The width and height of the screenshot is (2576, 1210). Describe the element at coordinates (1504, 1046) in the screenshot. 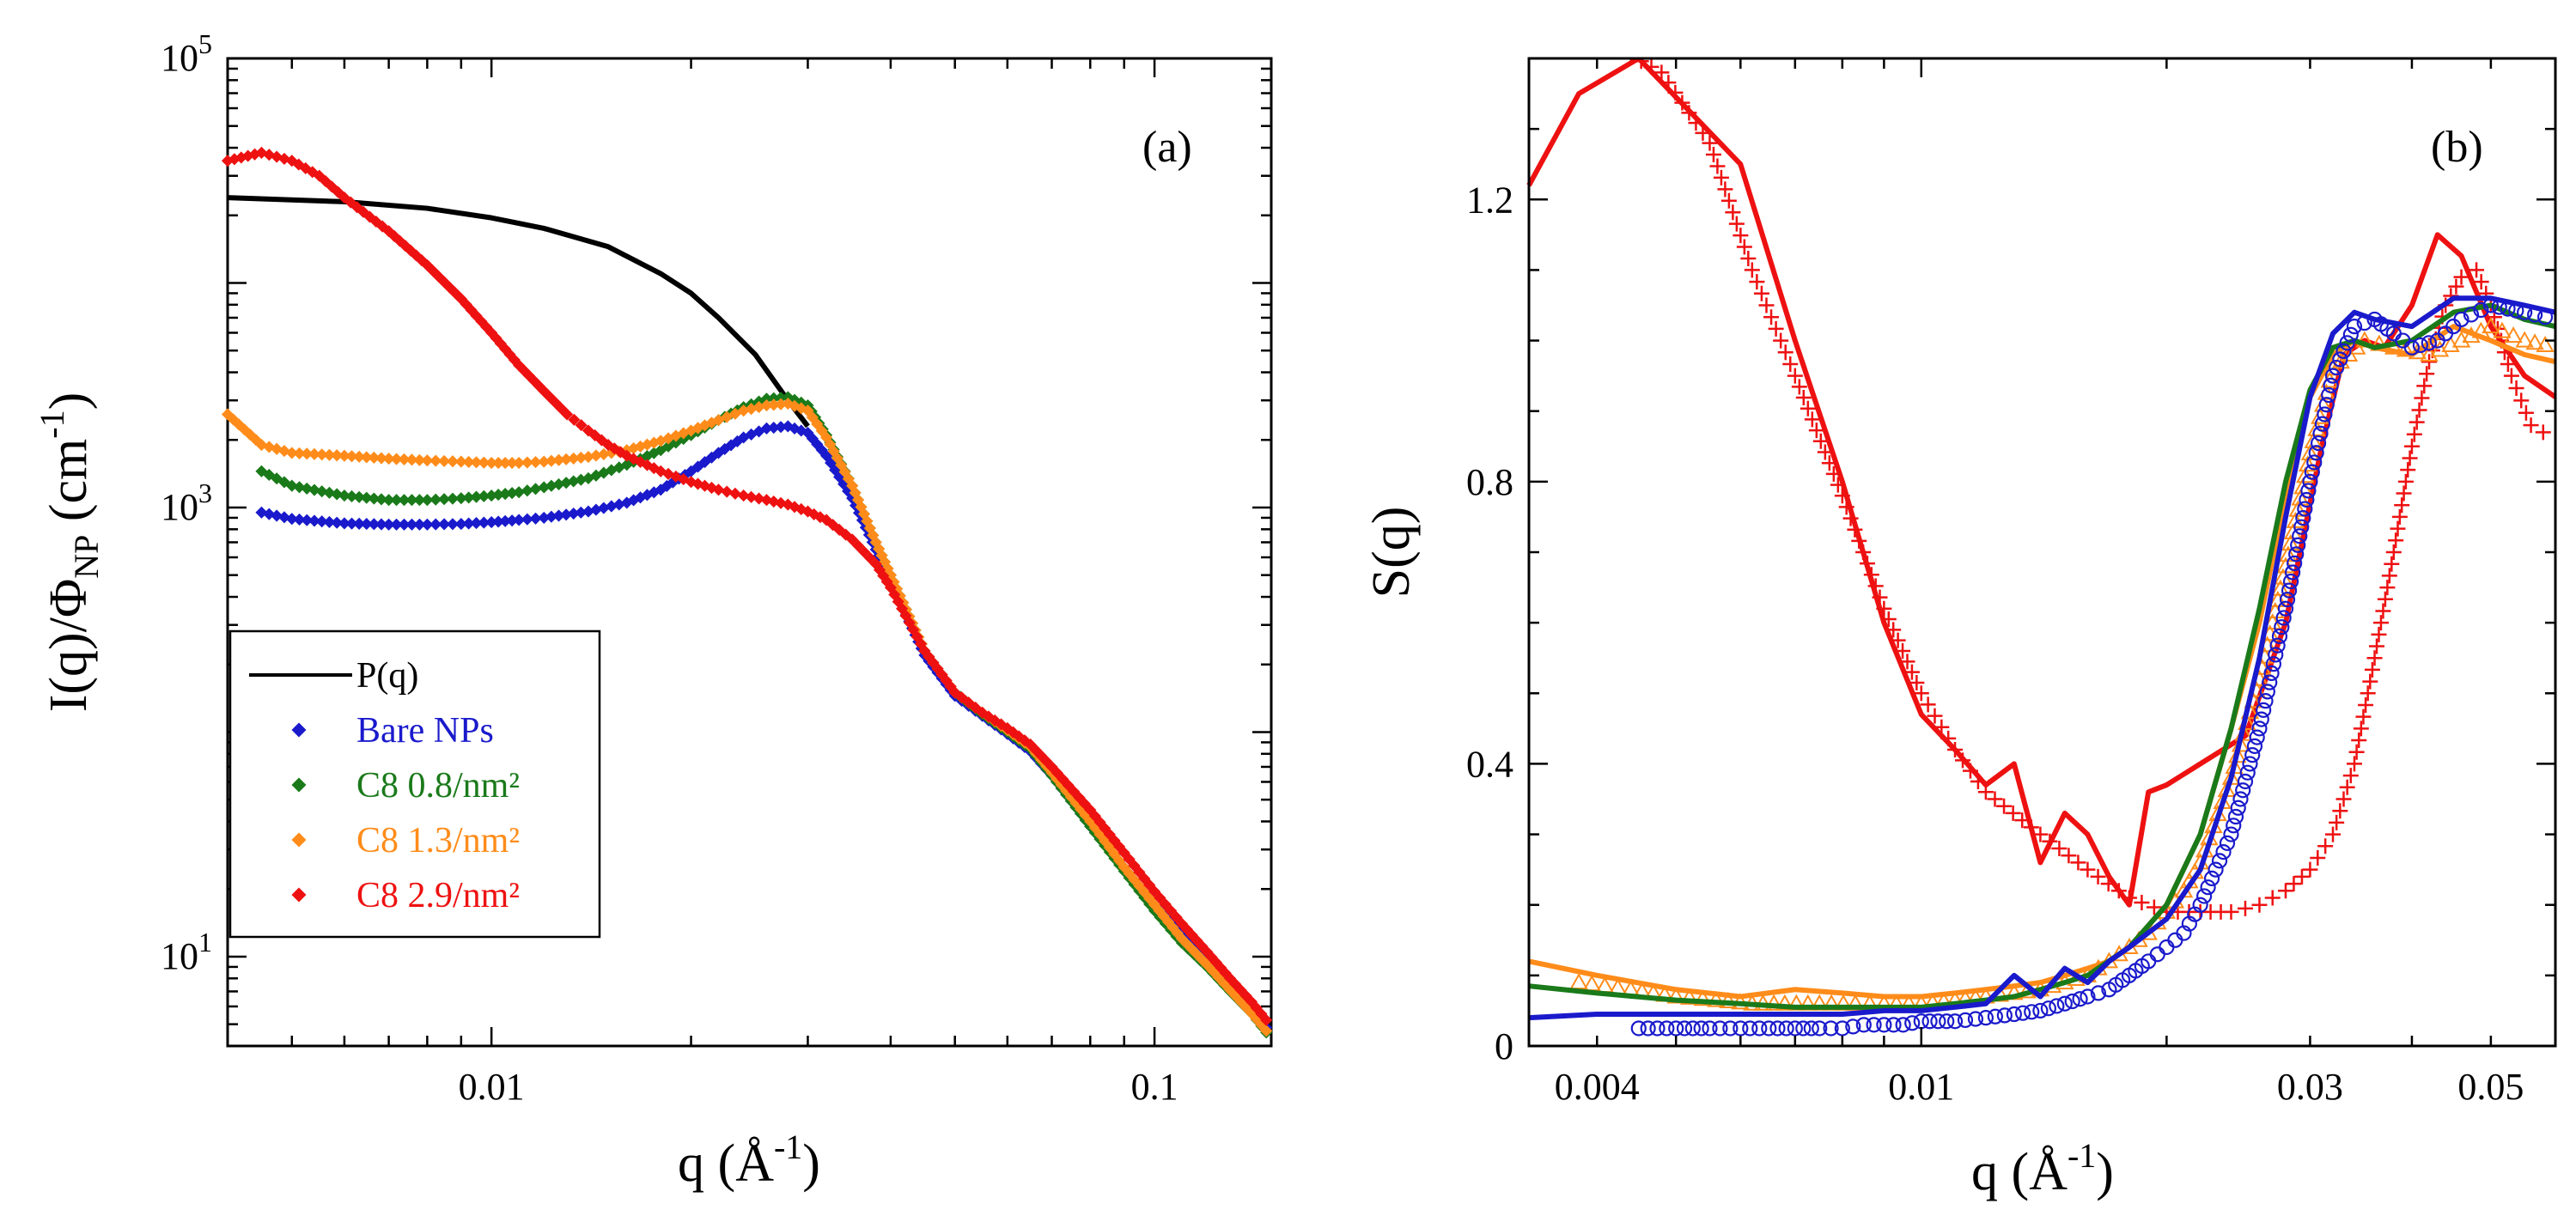

I see `panel-b-y-tick-label: 0` at that location.